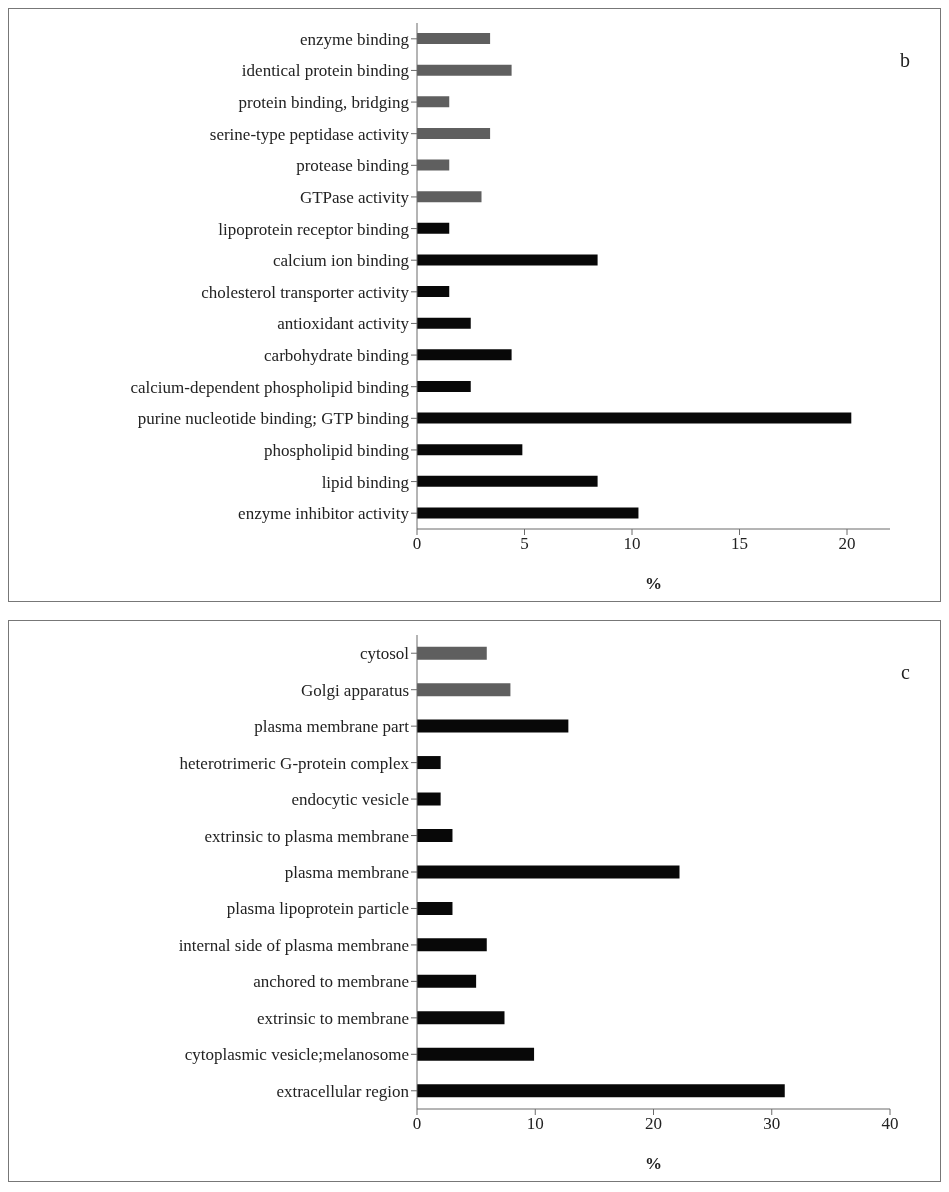 Image resolution: width=949 pixels, height=1192 pixels. What do you see at coordinates (309, 134) in the screenshot?
I see `y-tick-label: serine-type peptidase activity` at bounding box center [309, 134].